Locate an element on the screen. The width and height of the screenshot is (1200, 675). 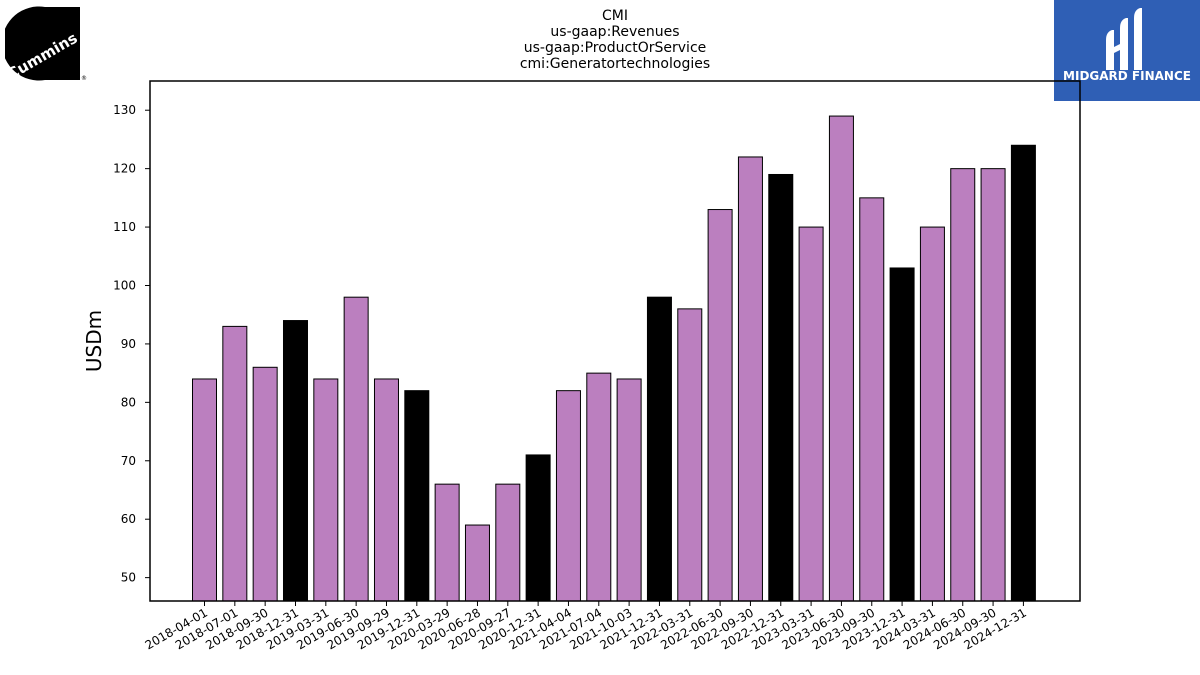
y-tick-label: 120 is located at coordinates (124, 169).